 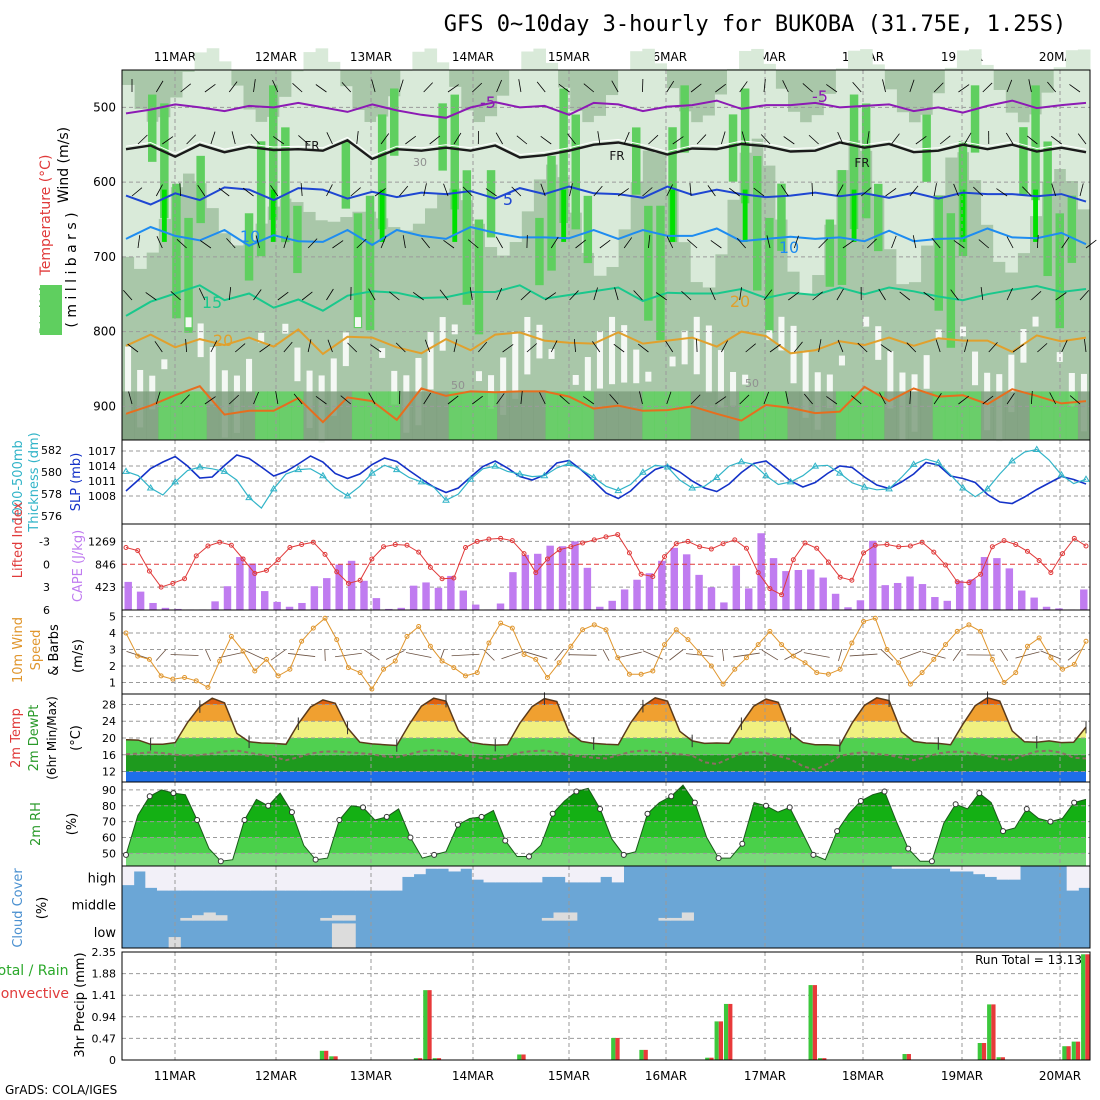 I want to click on rh-saturated-cell, so click(x=382, y=215).